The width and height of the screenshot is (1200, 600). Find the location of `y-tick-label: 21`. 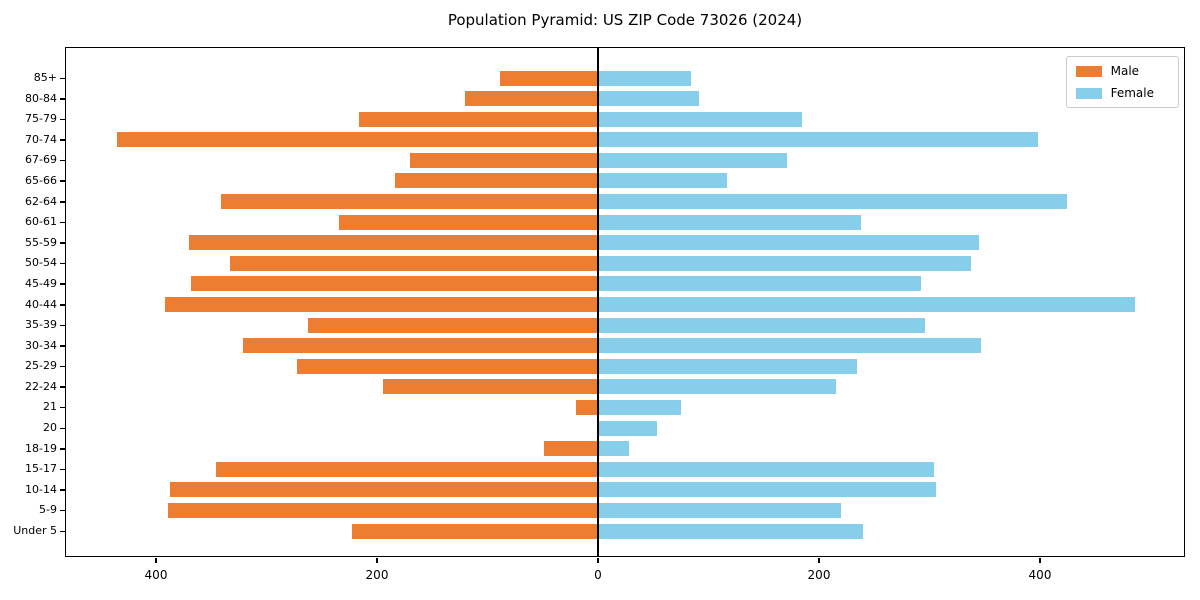

y-tick-label: 21 is located at coordinates (50, 407).